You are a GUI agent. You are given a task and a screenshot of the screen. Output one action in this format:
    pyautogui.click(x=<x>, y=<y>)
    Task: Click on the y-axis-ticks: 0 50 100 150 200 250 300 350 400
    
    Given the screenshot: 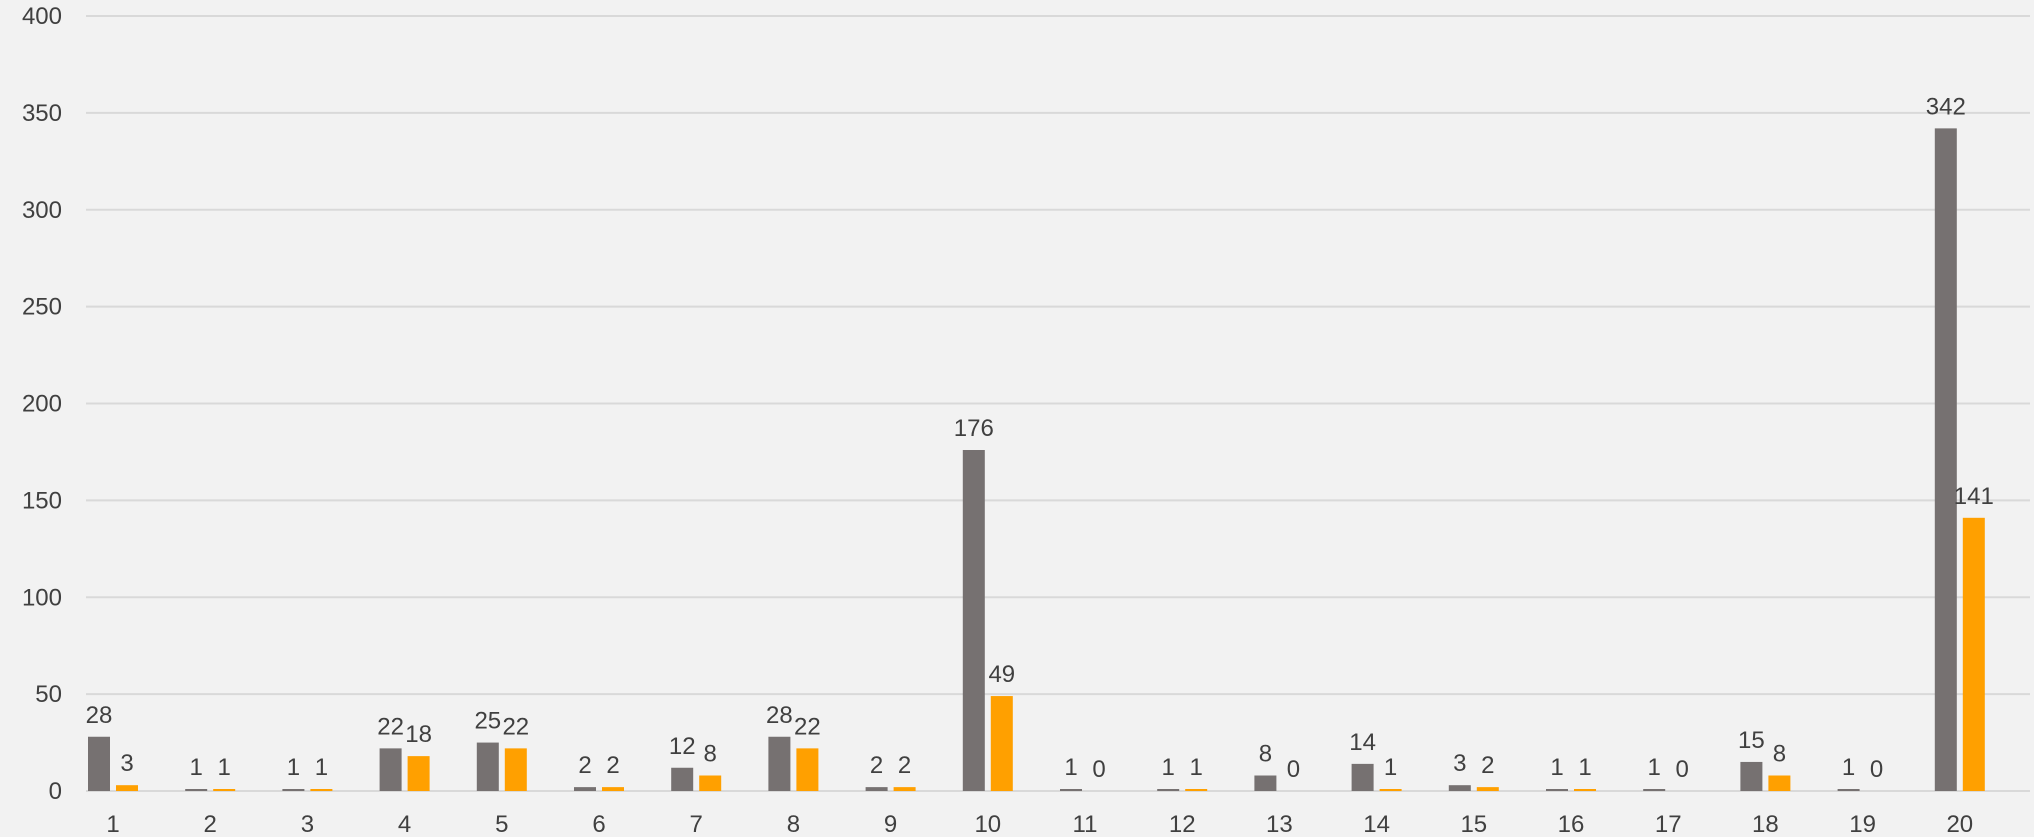 What is the action you would take?
    pyautogui.click(x=42, y=404)
    